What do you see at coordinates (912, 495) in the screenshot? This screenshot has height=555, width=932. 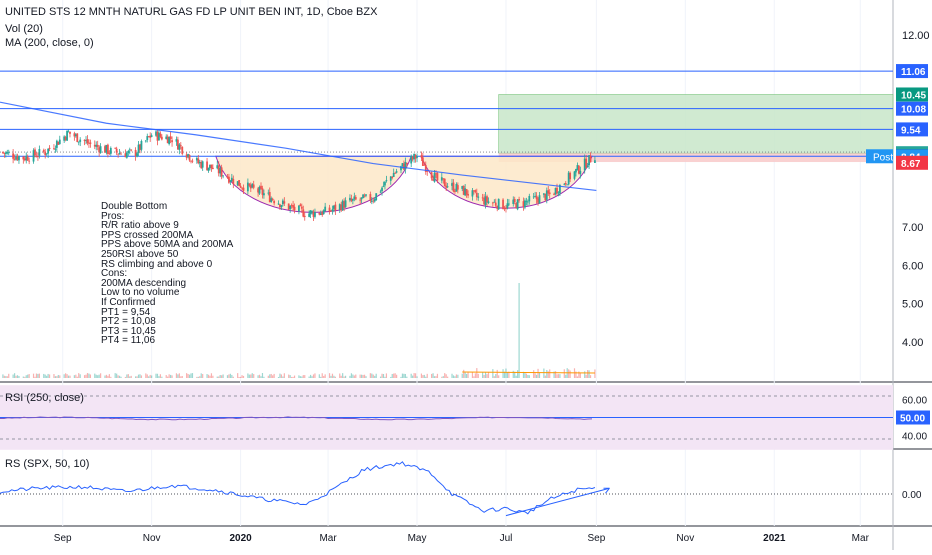 I see `rs-tick-label: 0.00` at bounding box center [912, 495].